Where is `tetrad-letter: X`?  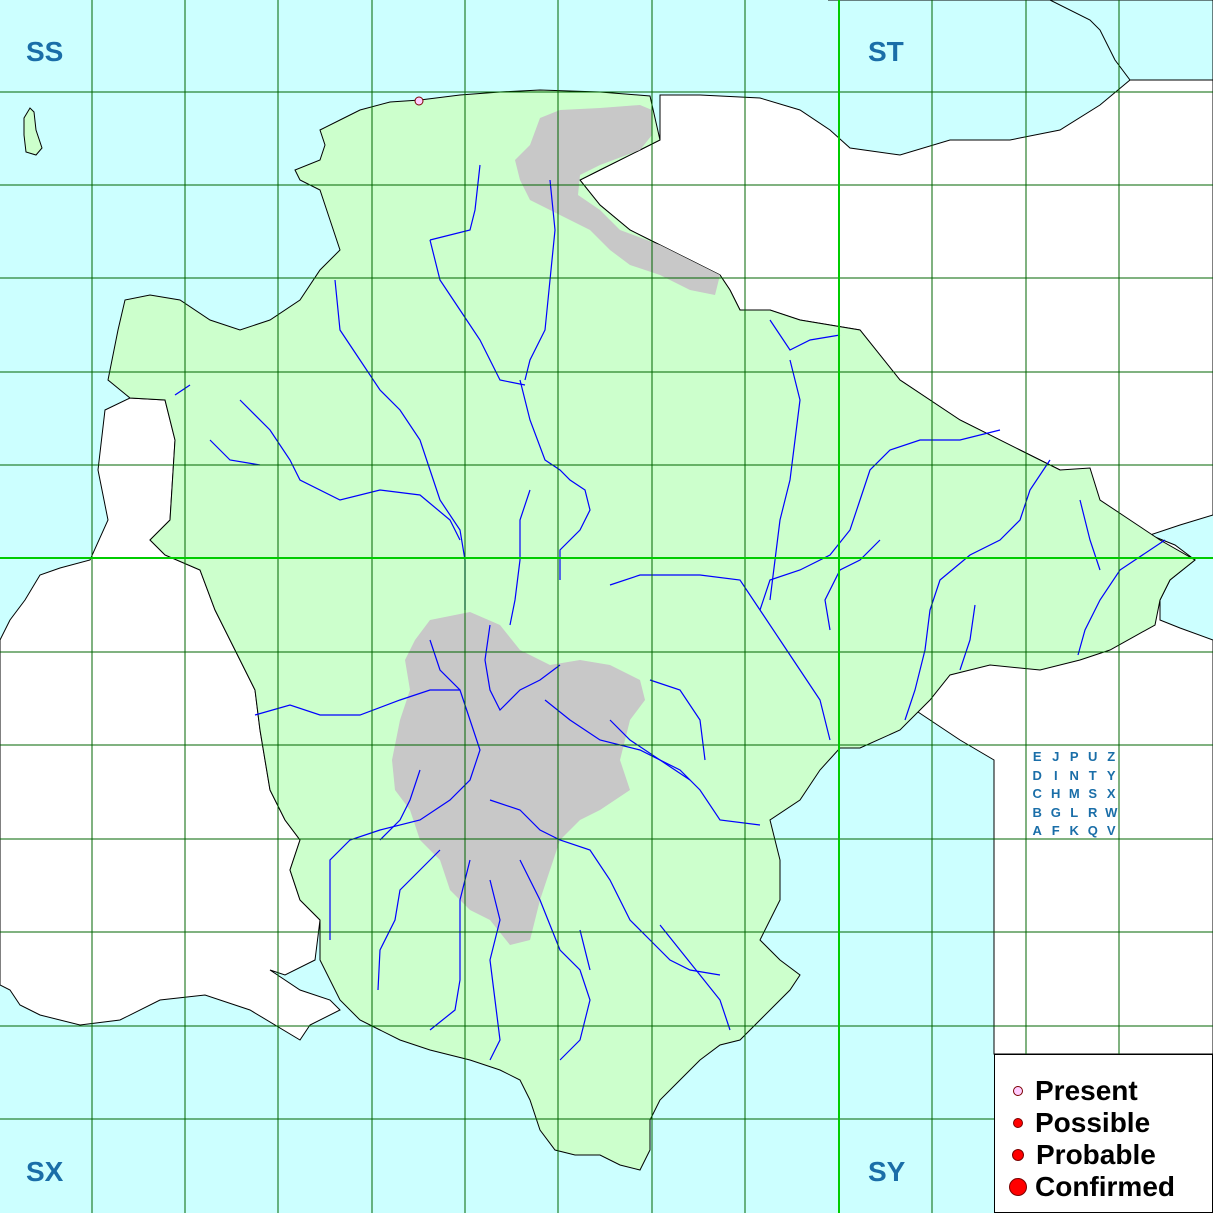 tetrad-letter: X is located at coordinates (1111, 794).